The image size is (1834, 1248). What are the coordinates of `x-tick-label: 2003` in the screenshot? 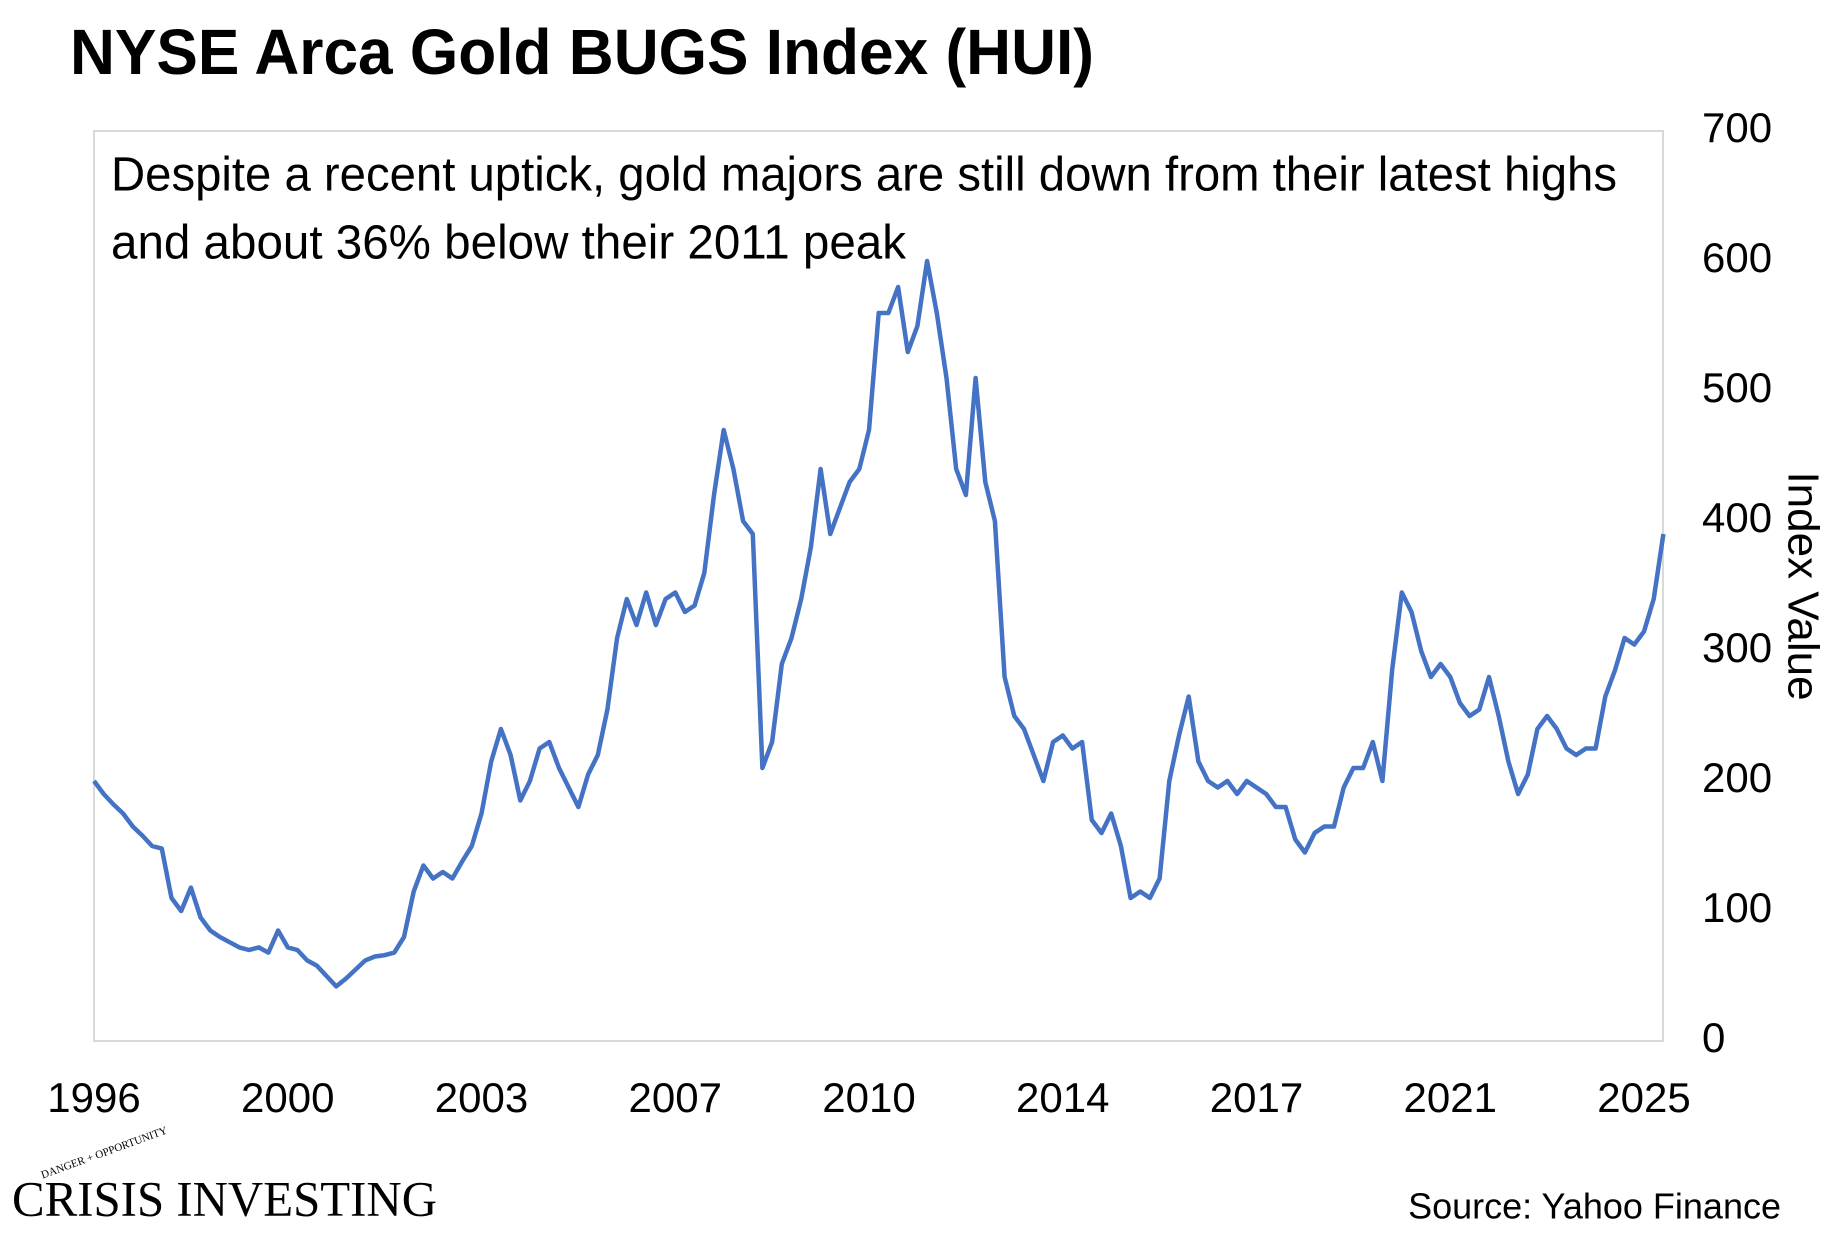 It's located at (481, 1097).